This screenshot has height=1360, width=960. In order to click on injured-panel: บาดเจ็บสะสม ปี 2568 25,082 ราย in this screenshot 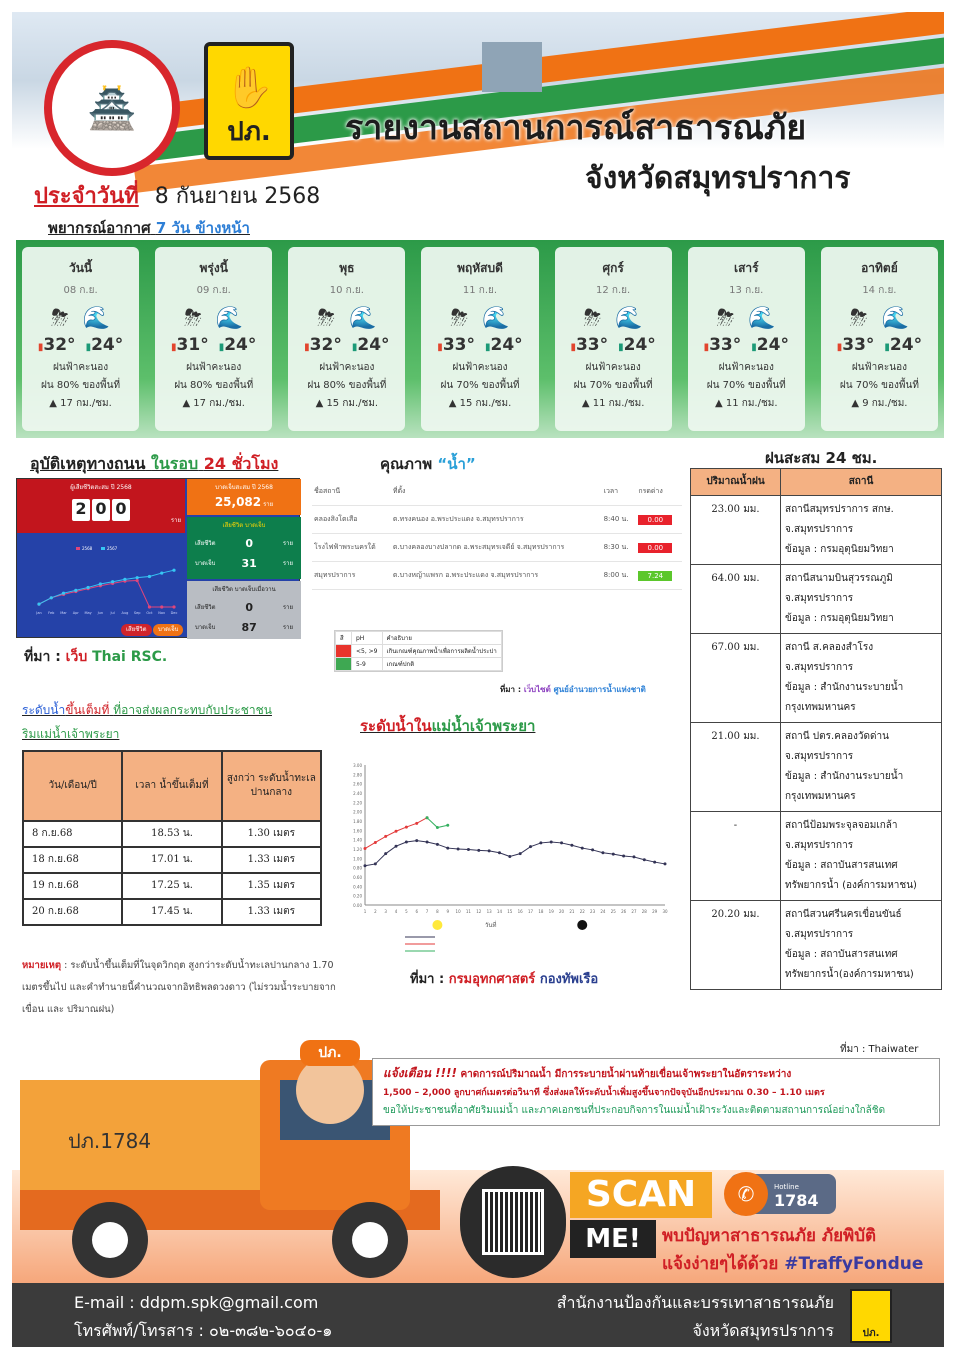, I will do `click(244, 497)`.